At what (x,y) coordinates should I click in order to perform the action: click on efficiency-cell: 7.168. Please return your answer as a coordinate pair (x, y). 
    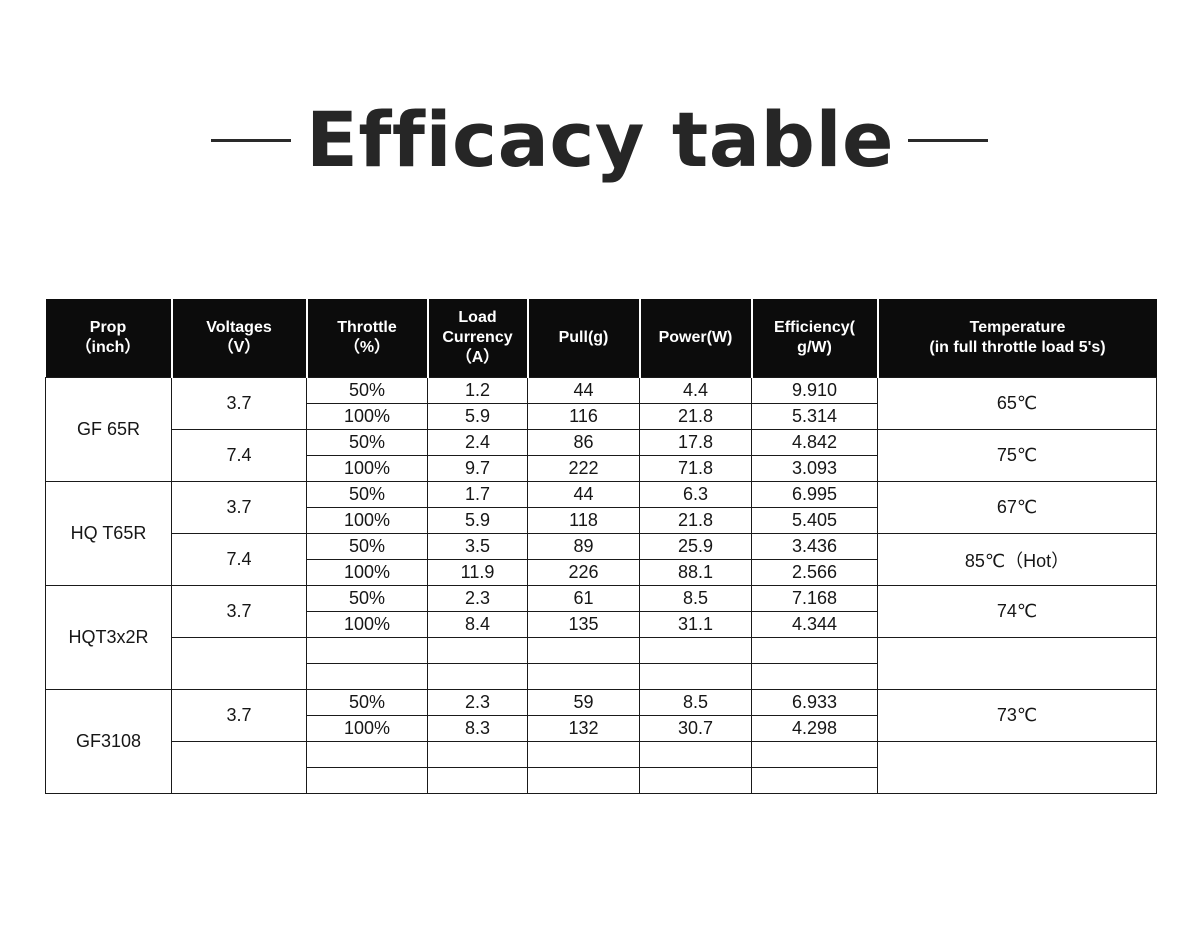
    Looking at the image, I should click on (814, 598).